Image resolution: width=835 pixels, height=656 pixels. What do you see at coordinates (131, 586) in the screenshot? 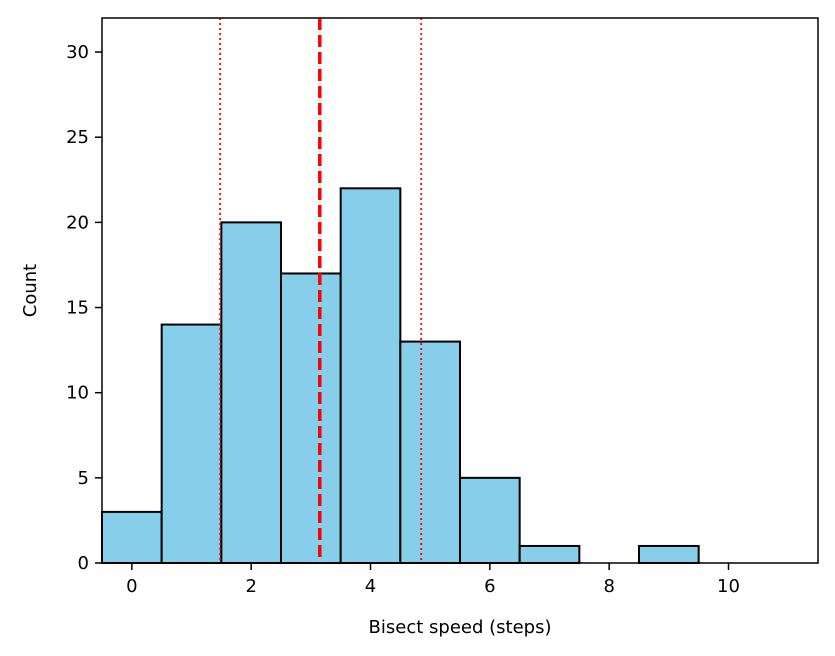
I see `x-tick-label: 0` at bounding box center [131, 586].